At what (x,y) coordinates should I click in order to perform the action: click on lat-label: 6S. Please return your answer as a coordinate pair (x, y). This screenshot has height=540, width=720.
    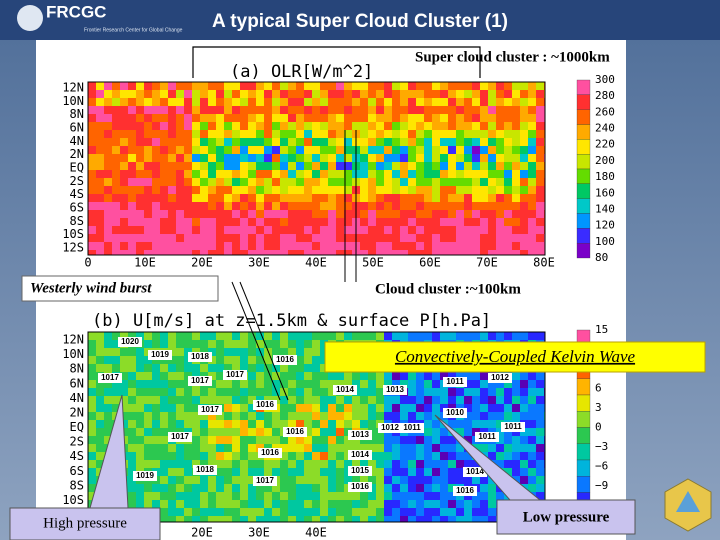
    Looking at the image, I should click on (77, 208).